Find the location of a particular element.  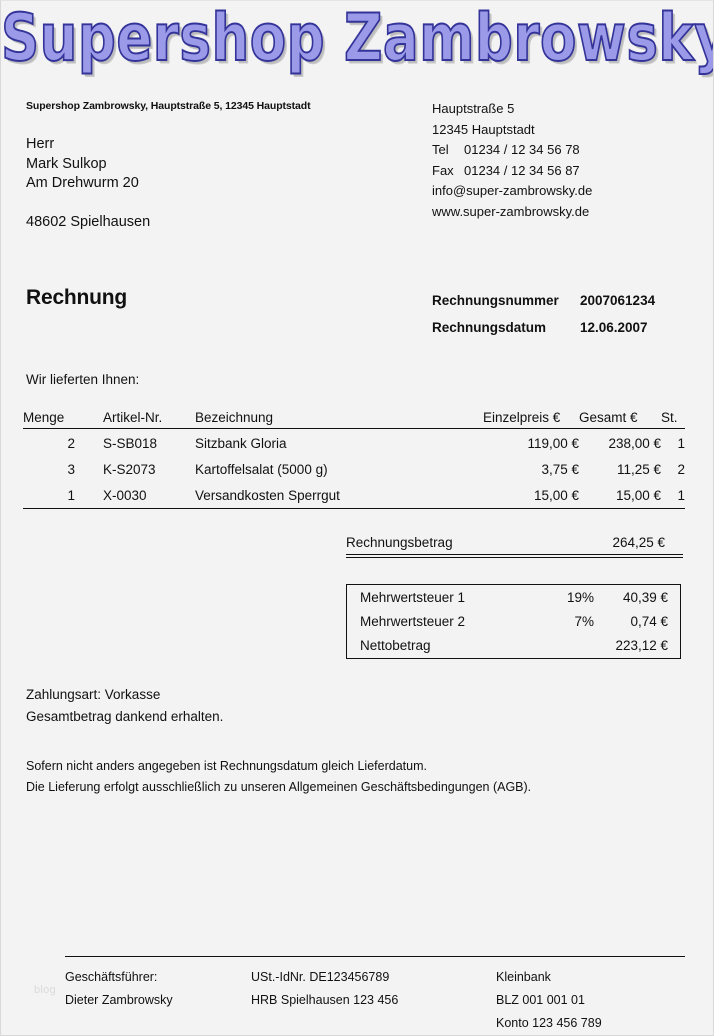

cell-bezeichnung: Versandkosten Sperrgut is located at coordinates (331, 495).